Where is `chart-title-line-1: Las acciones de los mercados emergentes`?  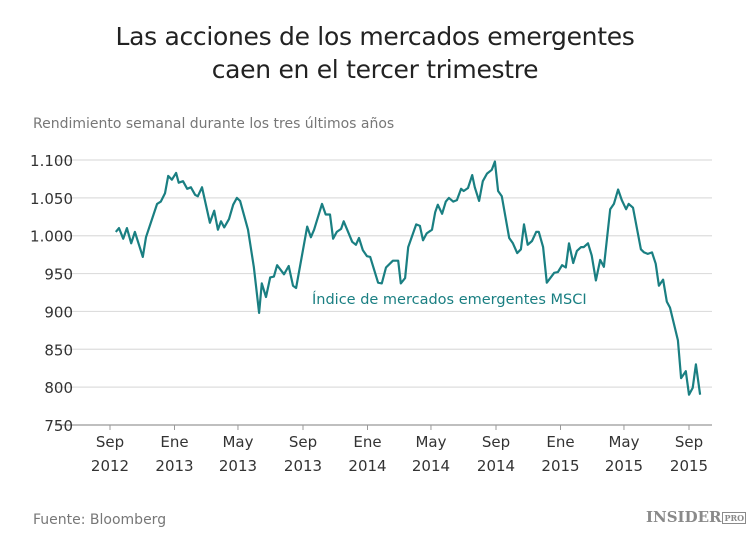 chart-title-line-1: Las acciones de los mercados emergentes is located at coordinates (375, 36).